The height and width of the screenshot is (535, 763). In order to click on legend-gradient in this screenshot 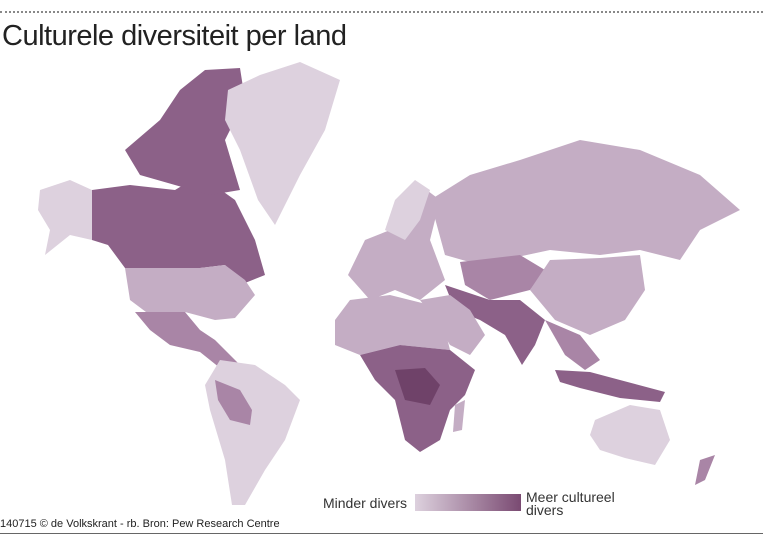, I will do `click(468, 502)`.